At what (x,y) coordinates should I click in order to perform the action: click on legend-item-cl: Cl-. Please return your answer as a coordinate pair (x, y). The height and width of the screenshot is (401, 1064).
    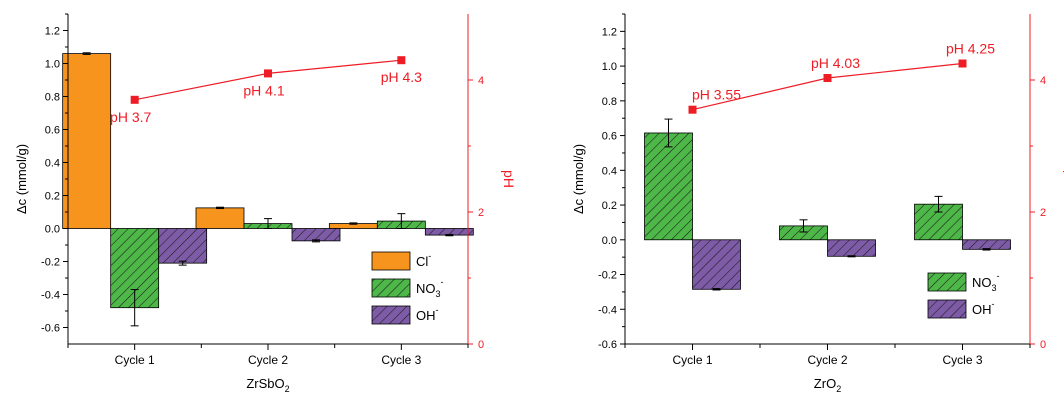
    Looking at the image, I should click on (401, 261).